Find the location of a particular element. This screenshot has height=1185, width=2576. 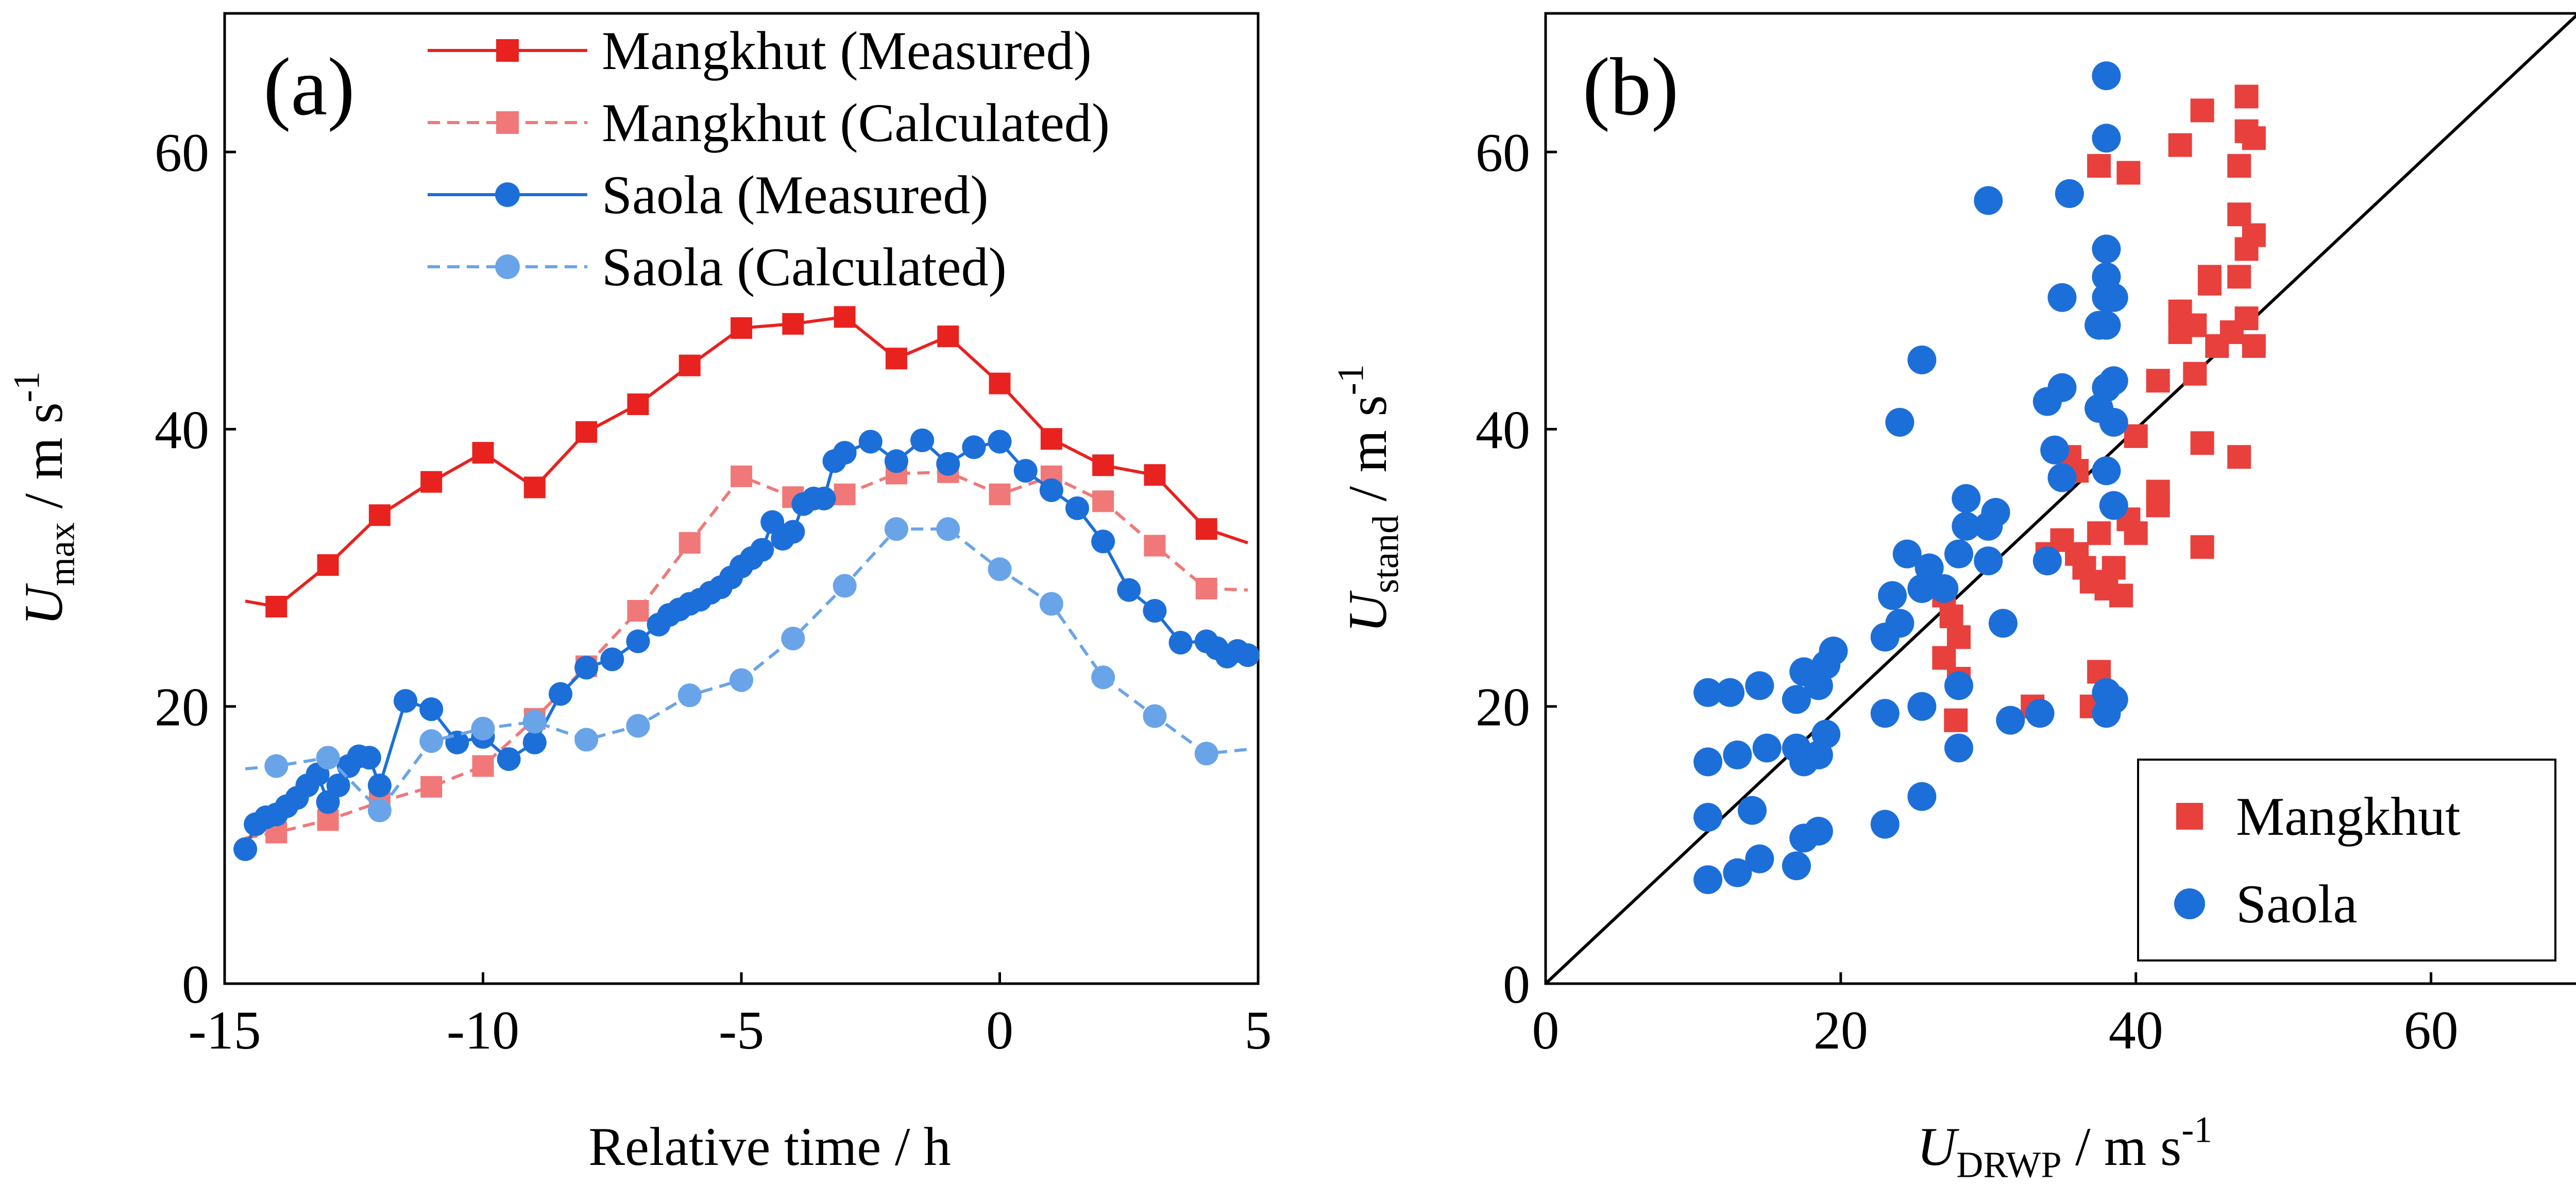

y-axis-label-b: Ustand / m s-1 is located at coordinates (1368, 498).